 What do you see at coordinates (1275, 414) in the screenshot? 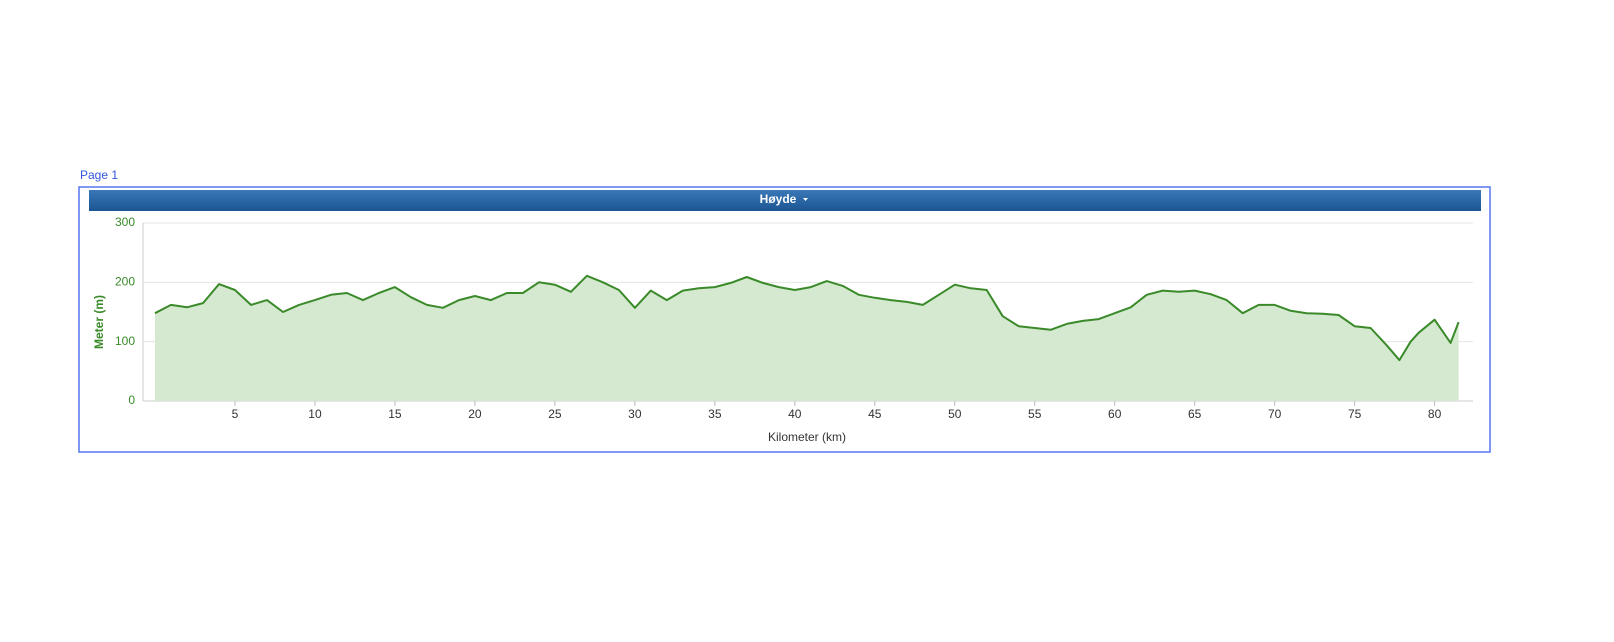
I see `x-tick-label: 70` at bounding box center [1275, 414].